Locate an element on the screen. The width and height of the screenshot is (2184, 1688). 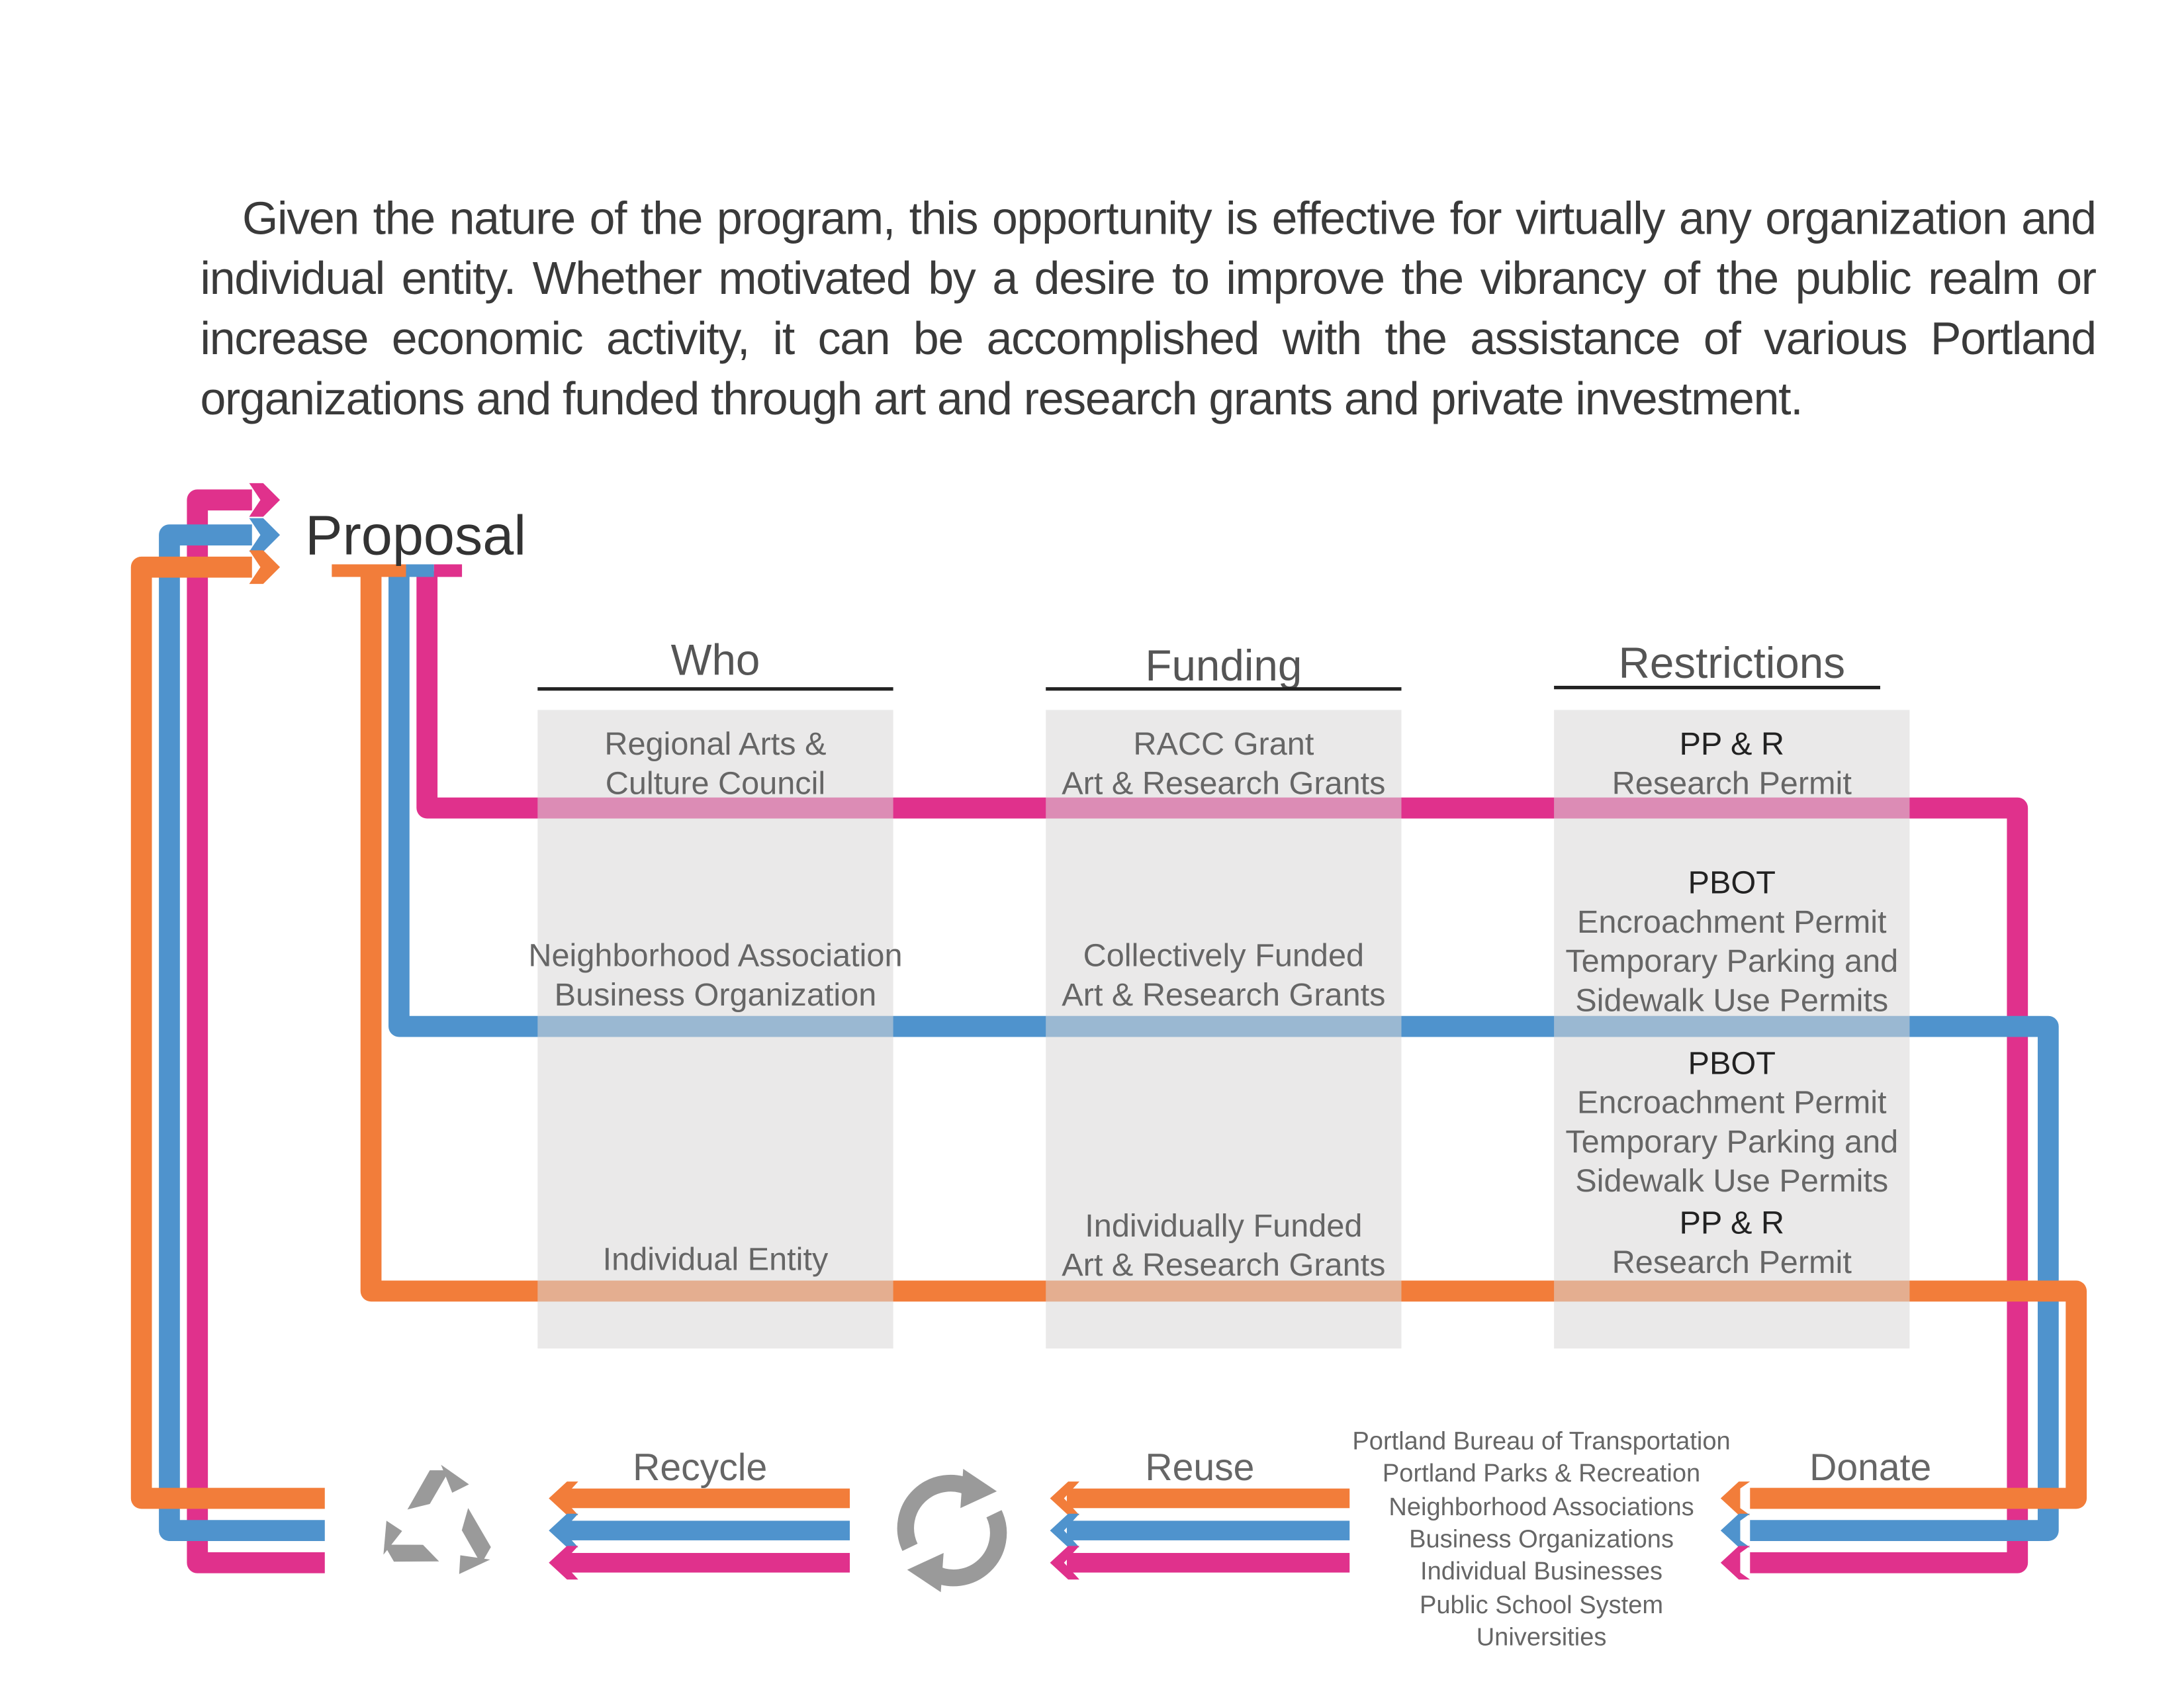
reuse-label: Reuse is located at coordinates (1199, 1467).